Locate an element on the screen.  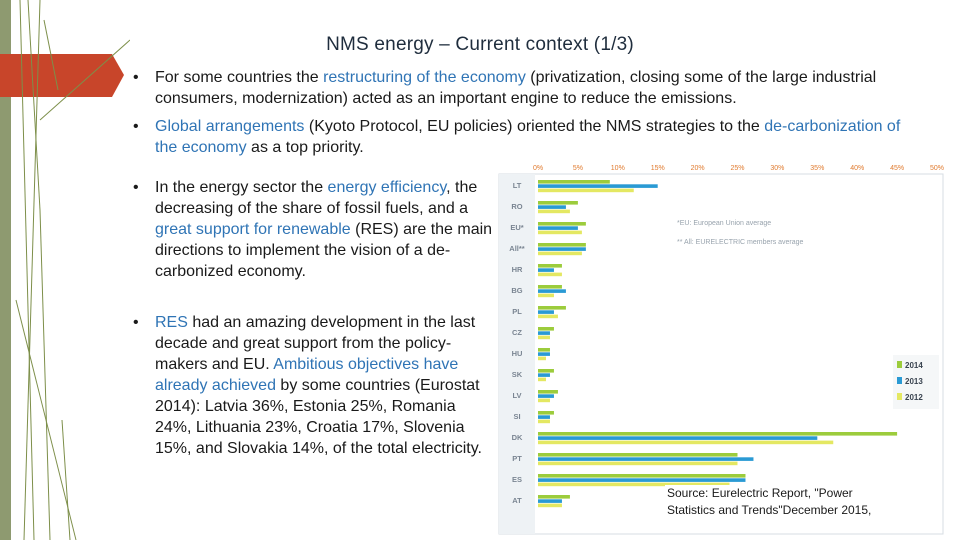
category-column is located at coordinates (517, 354).